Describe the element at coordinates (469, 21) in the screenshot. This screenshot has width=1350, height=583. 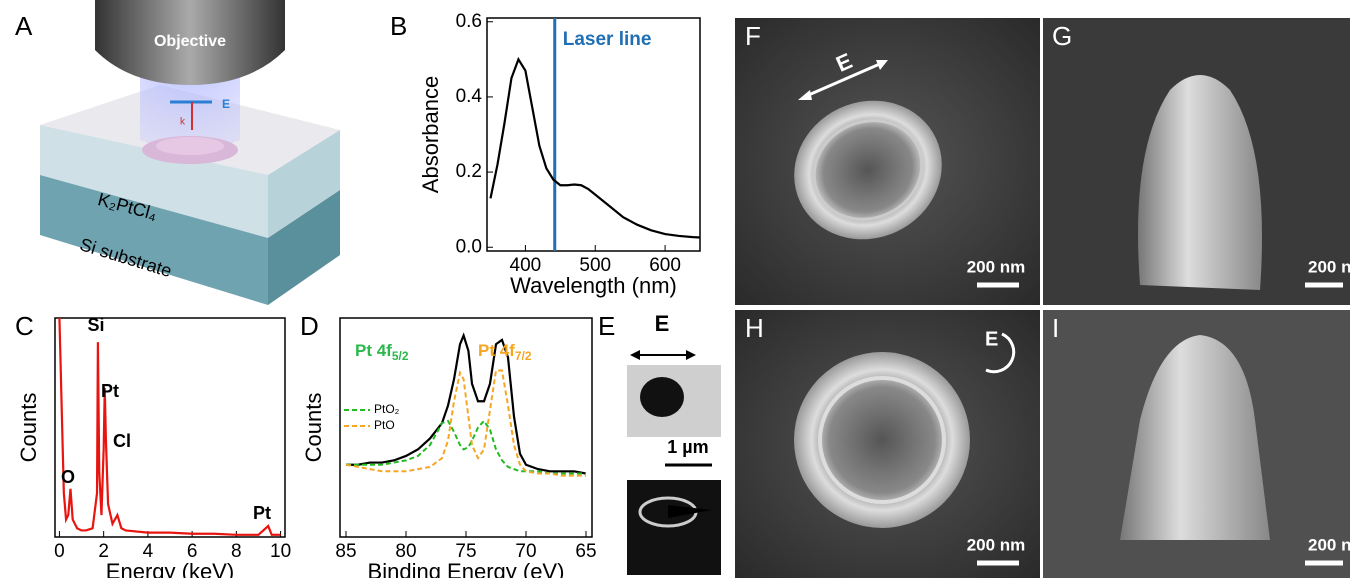
I see `y-tick-label: 0.6` at that location.